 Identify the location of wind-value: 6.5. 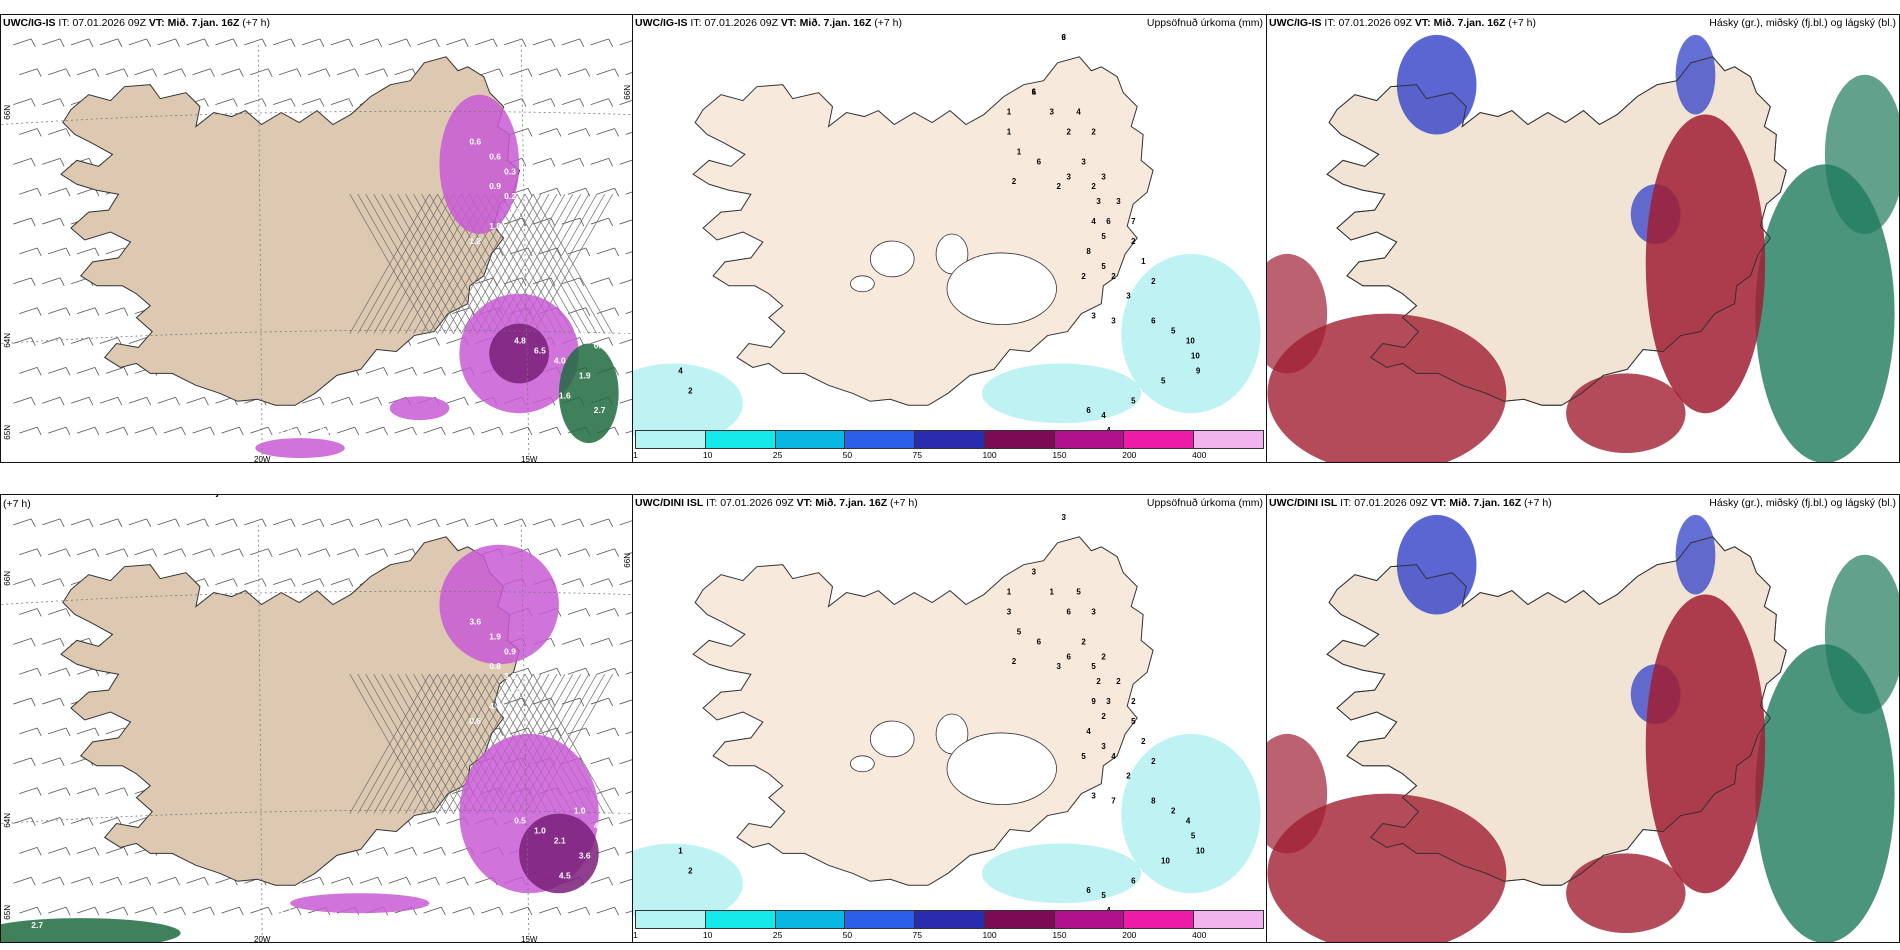
(540, 350).